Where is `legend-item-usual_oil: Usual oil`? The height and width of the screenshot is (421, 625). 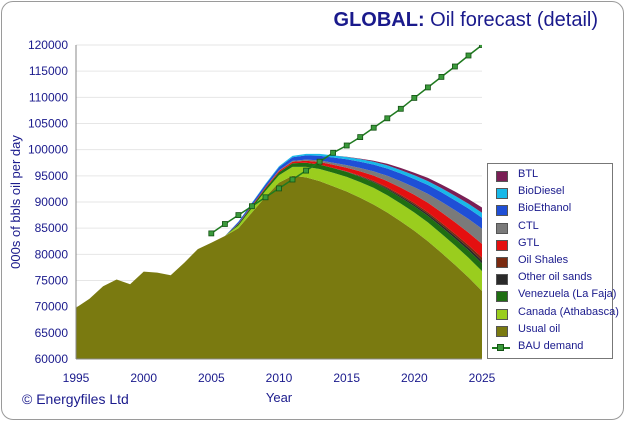 legend-item-usual_oil: Usual oil is located at coordinates (550, 330).